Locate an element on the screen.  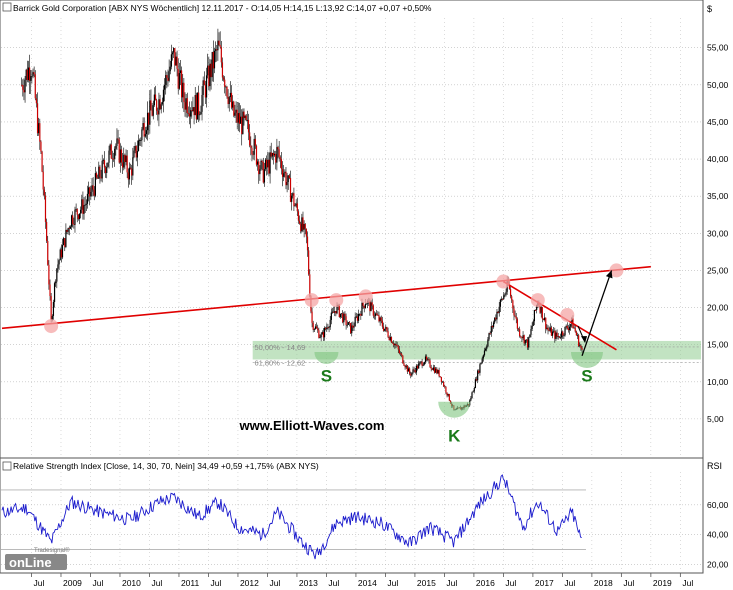
trendline-neckline is located at coordinates (326, 297).